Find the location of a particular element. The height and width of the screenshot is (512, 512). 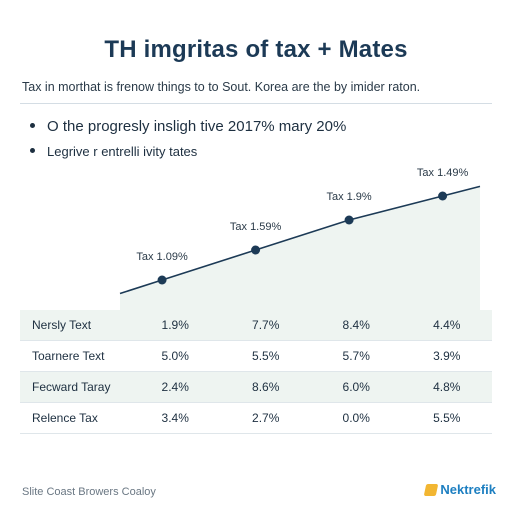

row-label: Nersly Text is located at coordinates (62, 325).